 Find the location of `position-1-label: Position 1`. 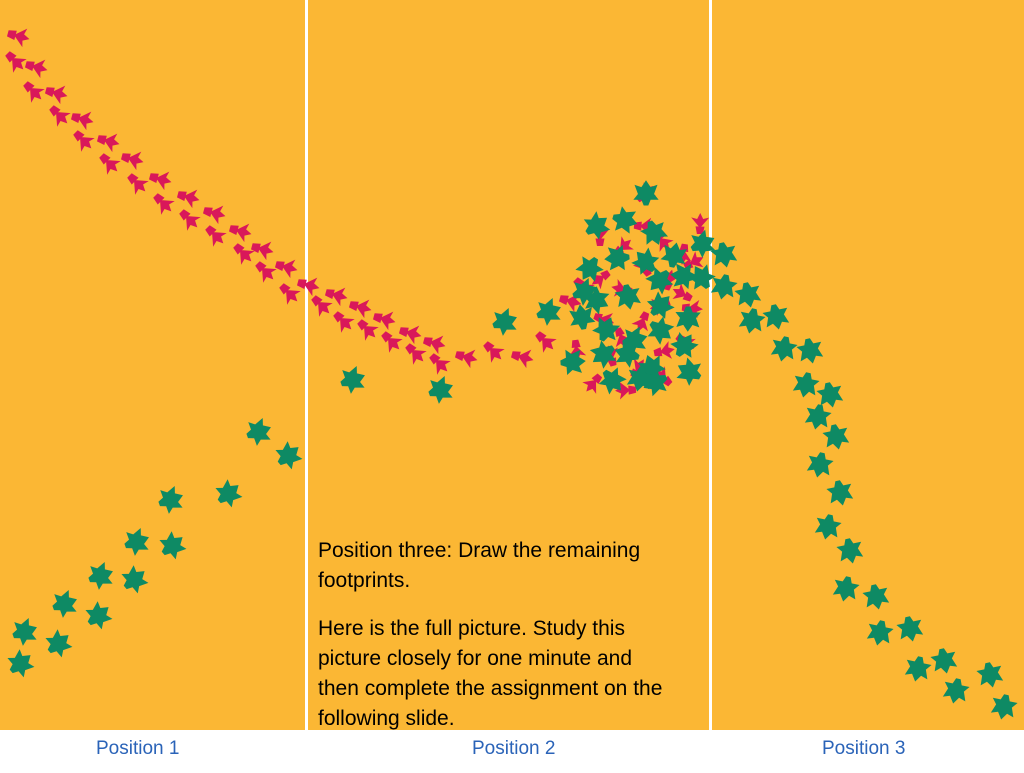

position-1-label: Position 1 is located at coordinates (138, 748).